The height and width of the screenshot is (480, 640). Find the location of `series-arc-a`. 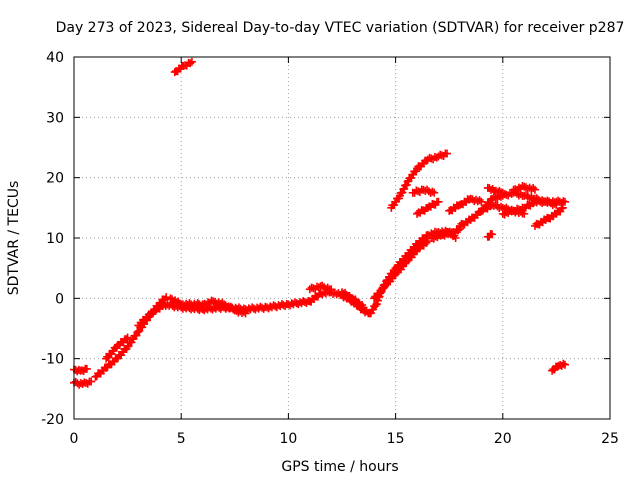

series-arc-a is located at coordinates (80, 370).